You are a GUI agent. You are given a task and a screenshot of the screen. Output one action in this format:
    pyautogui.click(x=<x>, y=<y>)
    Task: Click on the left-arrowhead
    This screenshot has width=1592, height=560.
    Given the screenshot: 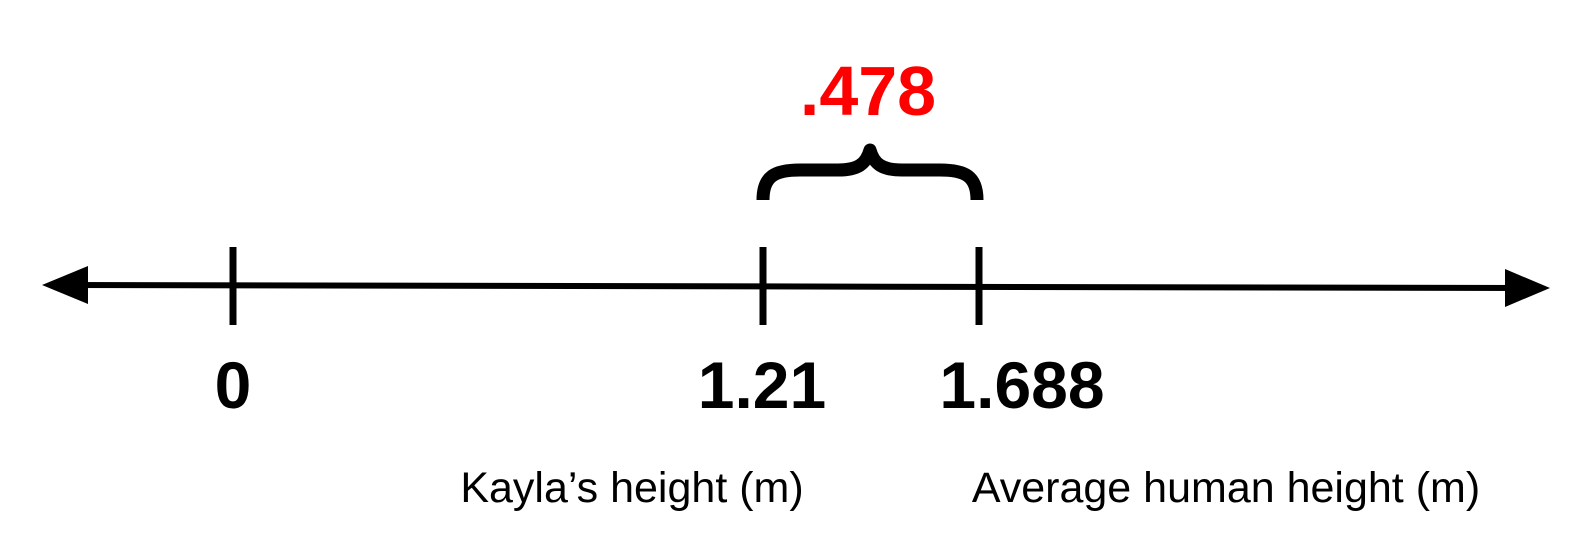 What is the action you would take?
    pyautogui.click(x=65, y=285)
    